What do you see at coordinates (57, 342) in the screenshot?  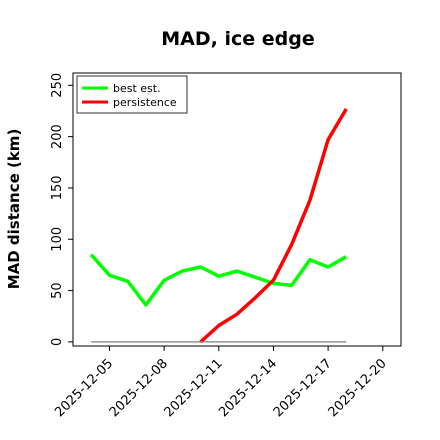 I see `y-tick-label: 0` at bounding box center [57, 342].